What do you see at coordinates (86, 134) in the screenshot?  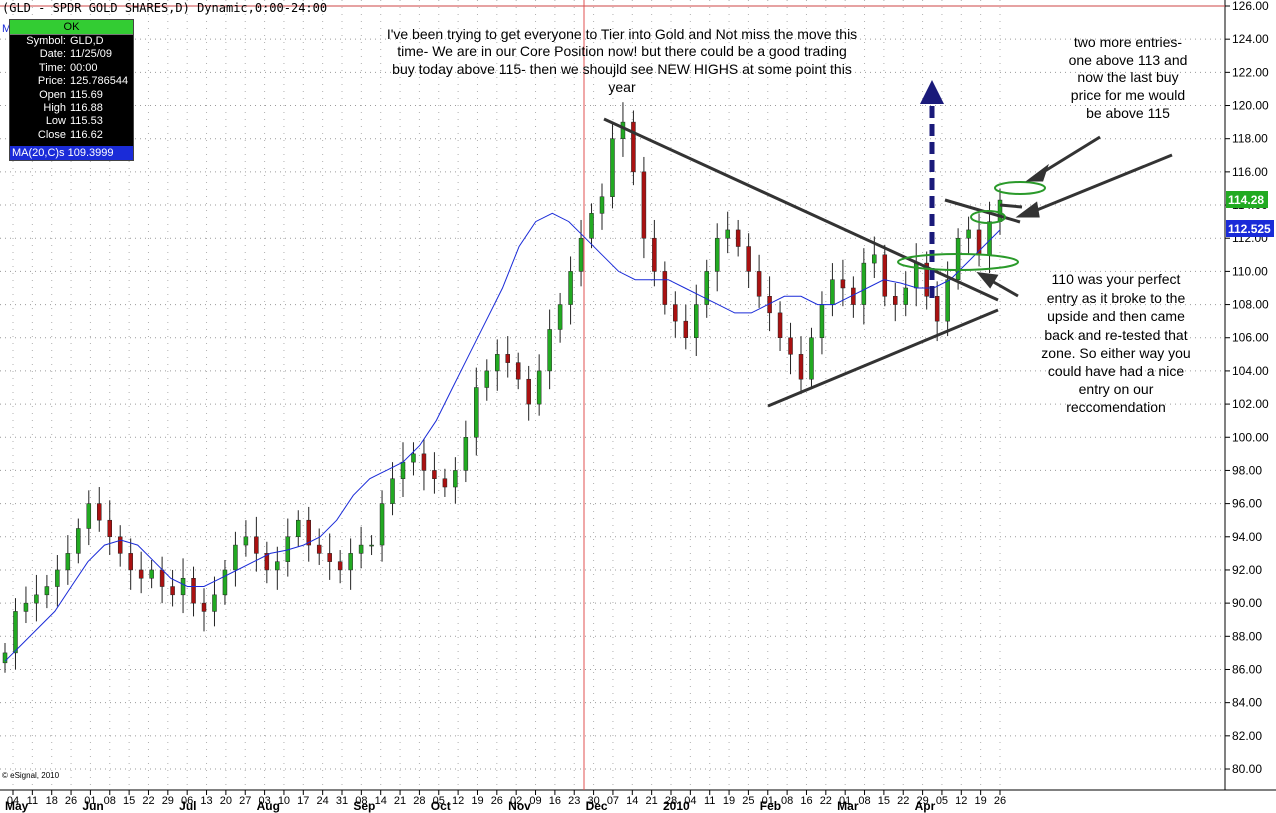 I see `info-value: 116.62` at bounding box center [86, 134].